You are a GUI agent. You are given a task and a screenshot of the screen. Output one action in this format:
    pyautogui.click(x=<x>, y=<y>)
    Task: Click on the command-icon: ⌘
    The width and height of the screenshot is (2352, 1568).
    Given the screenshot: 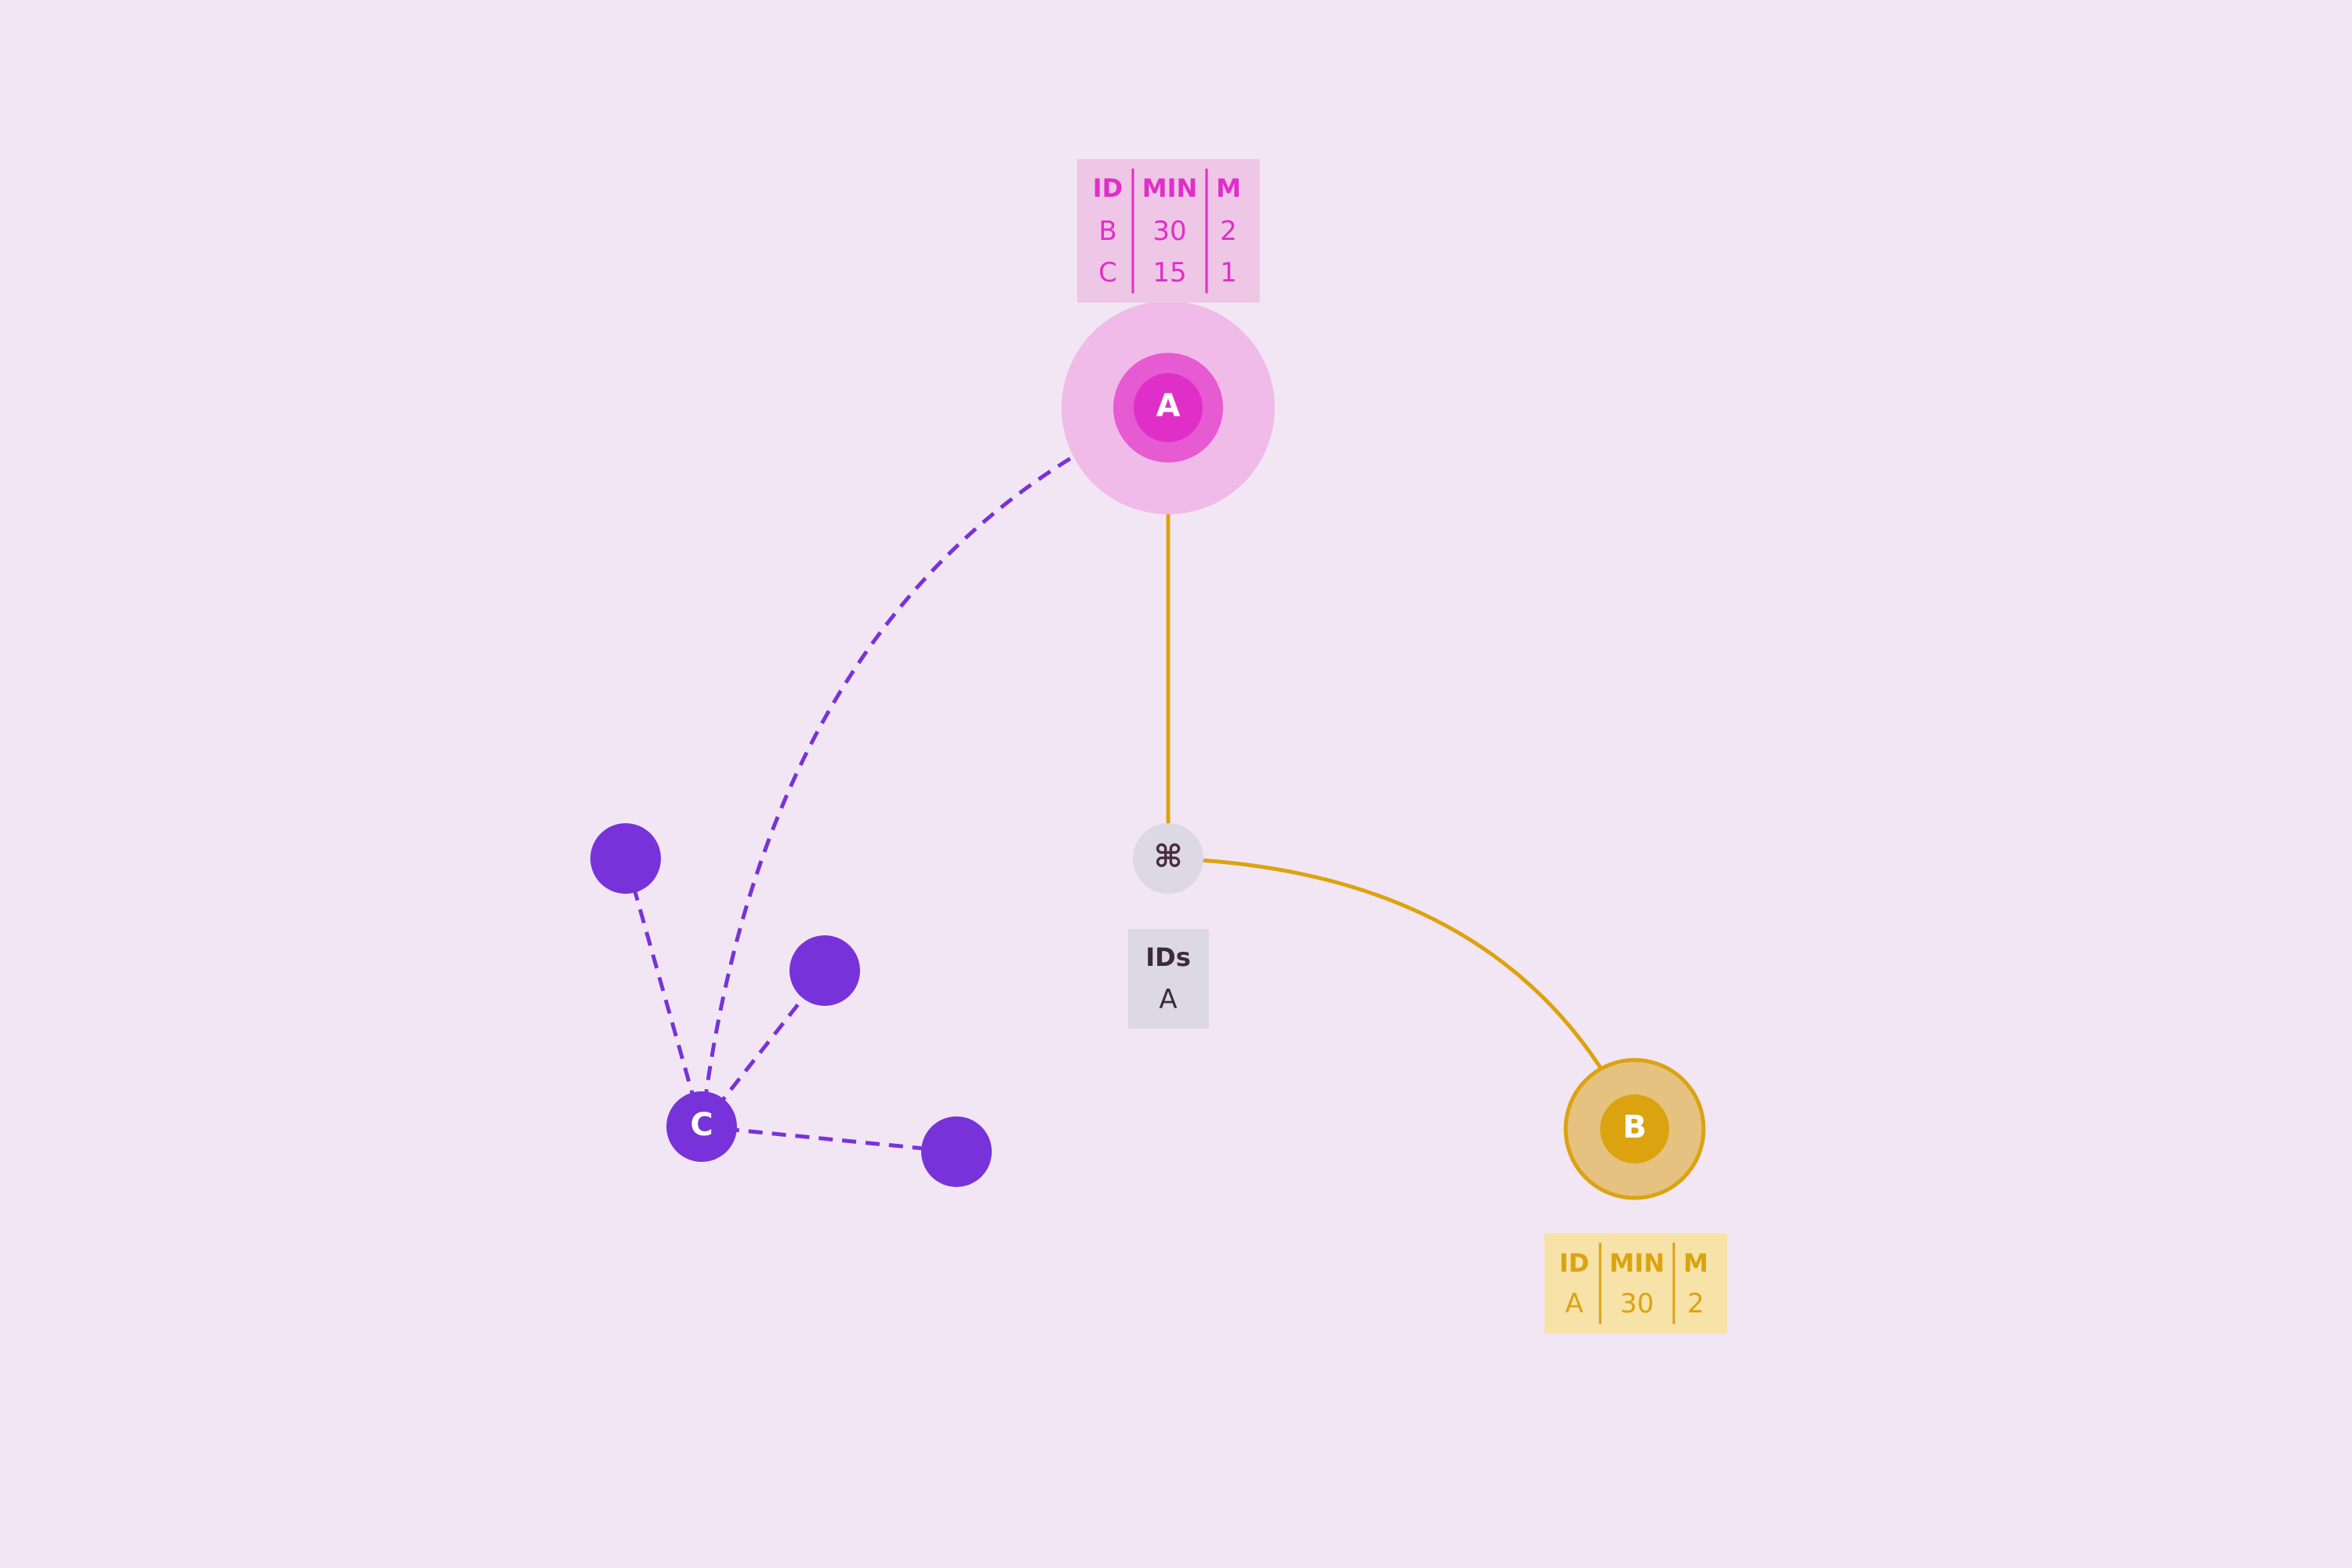 What is the action you would take?
    pyautogui.click(x=1167, y=857)
    